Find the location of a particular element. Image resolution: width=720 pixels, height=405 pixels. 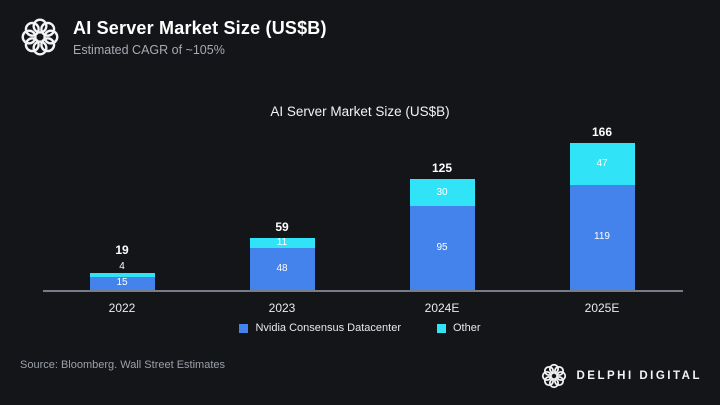

chart-legend: Nvidia Consensus Datacenter Other is located at coordinates (360, 328).